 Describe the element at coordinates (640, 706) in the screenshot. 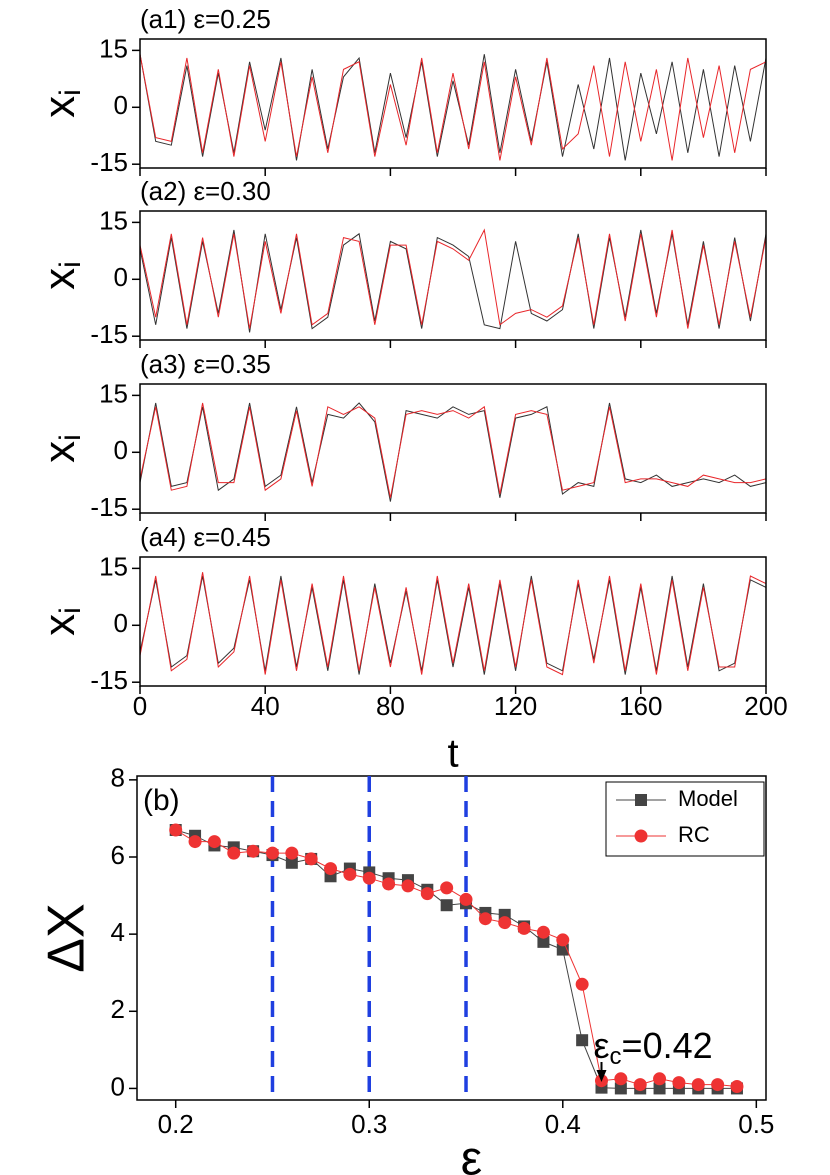

I see `x-tick-label: 160` at that location.